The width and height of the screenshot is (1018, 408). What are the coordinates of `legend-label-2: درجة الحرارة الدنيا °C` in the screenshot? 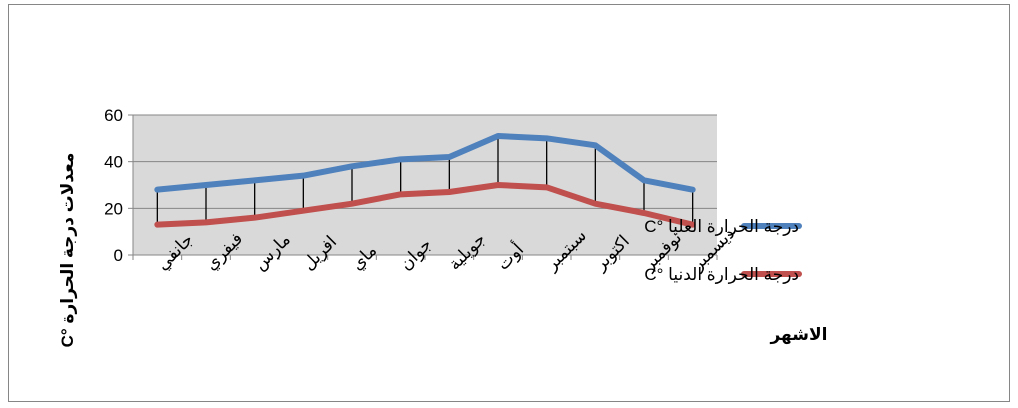 It's located at (721, 274).